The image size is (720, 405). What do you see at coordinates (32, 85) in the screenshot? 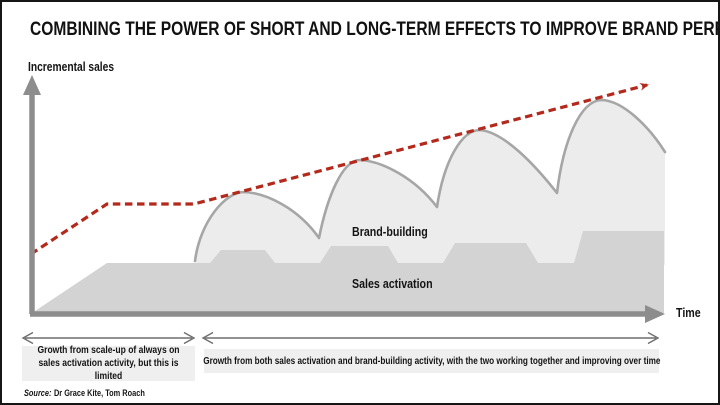
I see `y-axis-arrowhead-icon` at bounding box center [32, 85].